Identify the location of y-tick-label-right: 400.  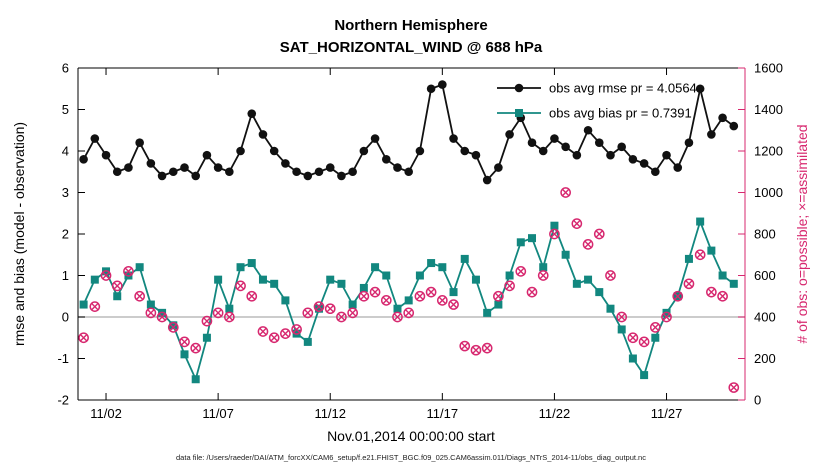
(765, 317).